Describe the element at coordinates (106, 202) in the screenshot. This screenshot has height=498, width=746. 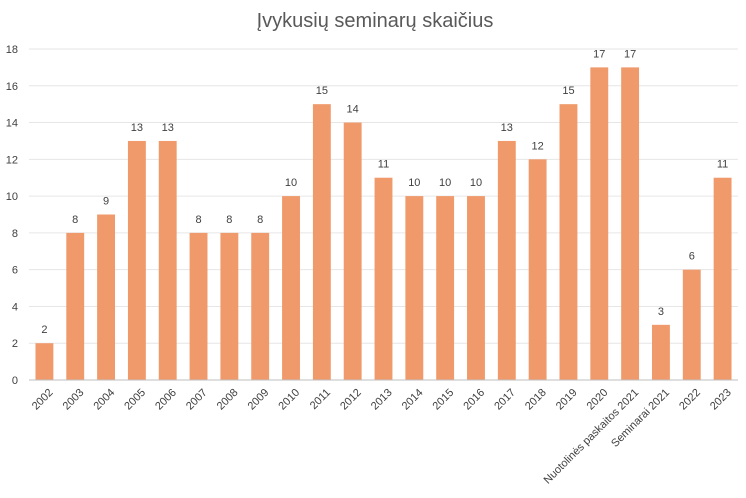
I see `data-label: 9` at that location.